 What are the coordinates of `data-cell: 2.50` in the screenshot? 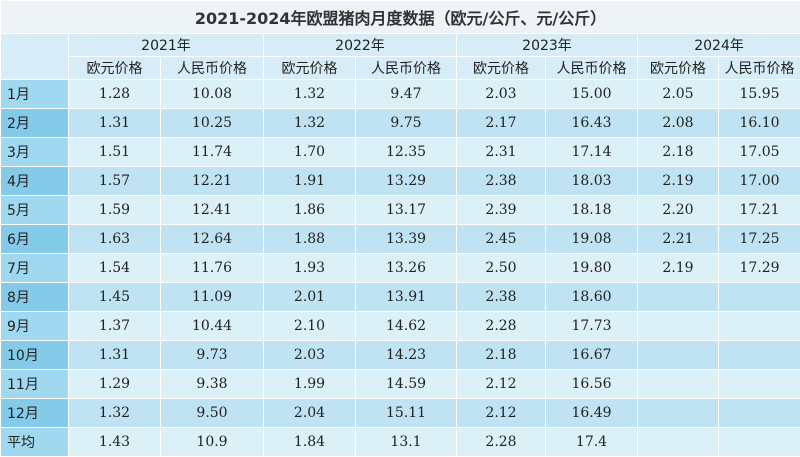 It's located at (501, 268).